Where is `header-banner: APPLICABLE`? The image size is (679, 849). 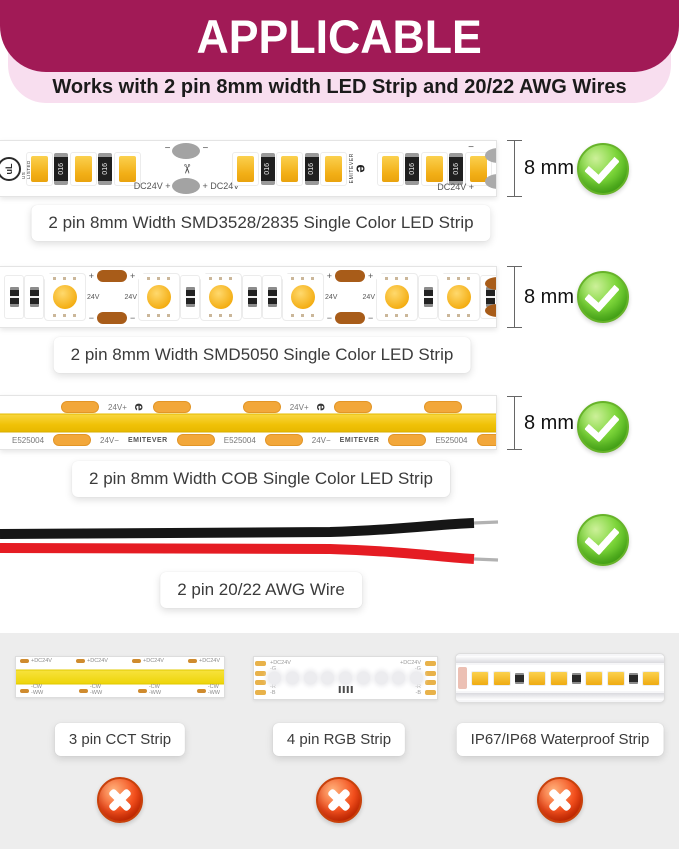
header-banner: APPLICABLE is located at coordinates (339, 36).